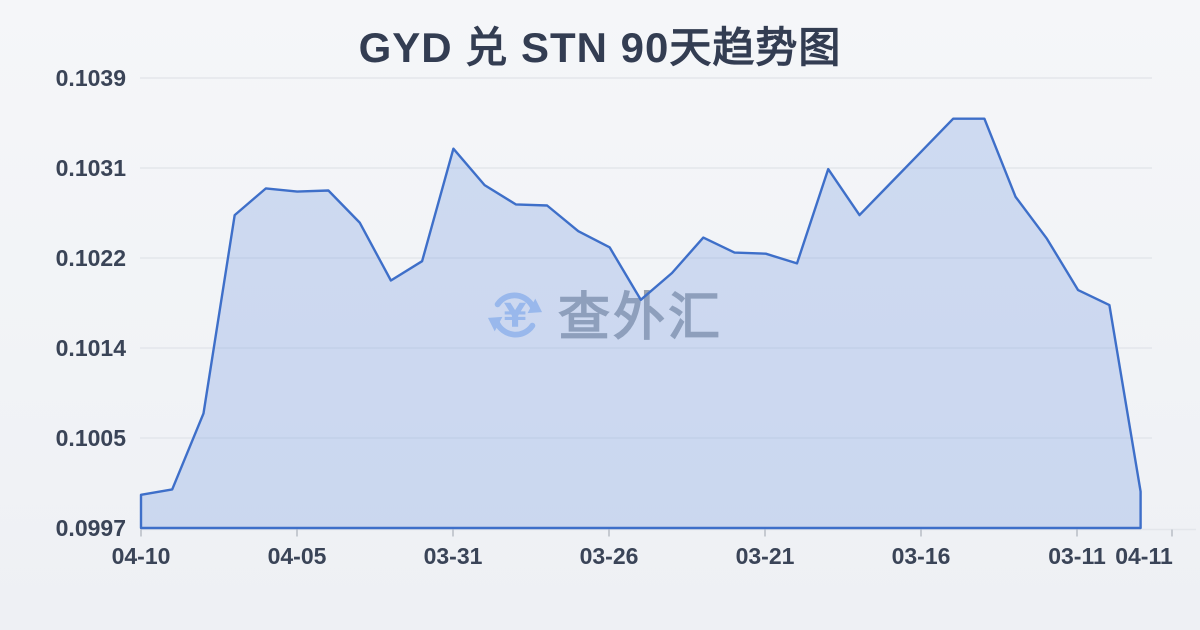 Image resolution: width=1200 pixels, height=630 pixels. What do you see at coordinates (91, 168) in the screenshot?
I see `y-axis-label: 0.1031` at bounding box center [91, 168].